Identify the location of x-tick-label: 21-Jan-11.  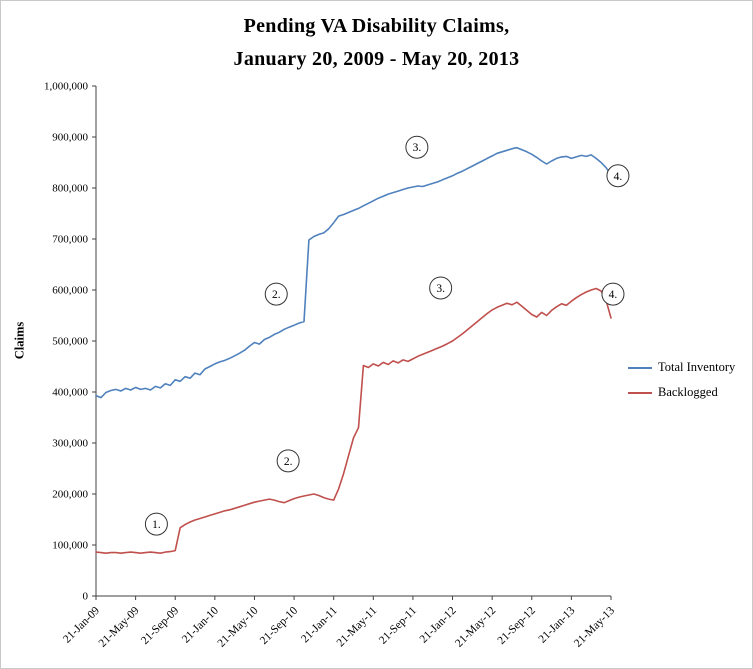
(319, 624).